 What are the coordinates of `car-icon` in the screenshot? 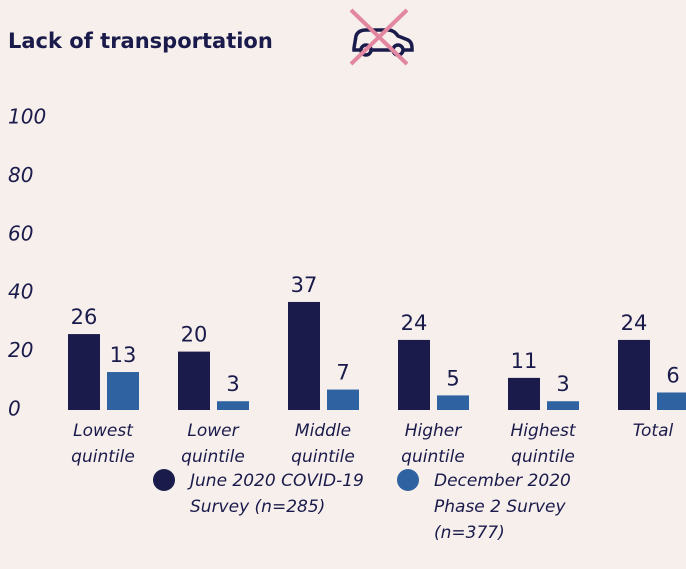 It's located at (381, 37).